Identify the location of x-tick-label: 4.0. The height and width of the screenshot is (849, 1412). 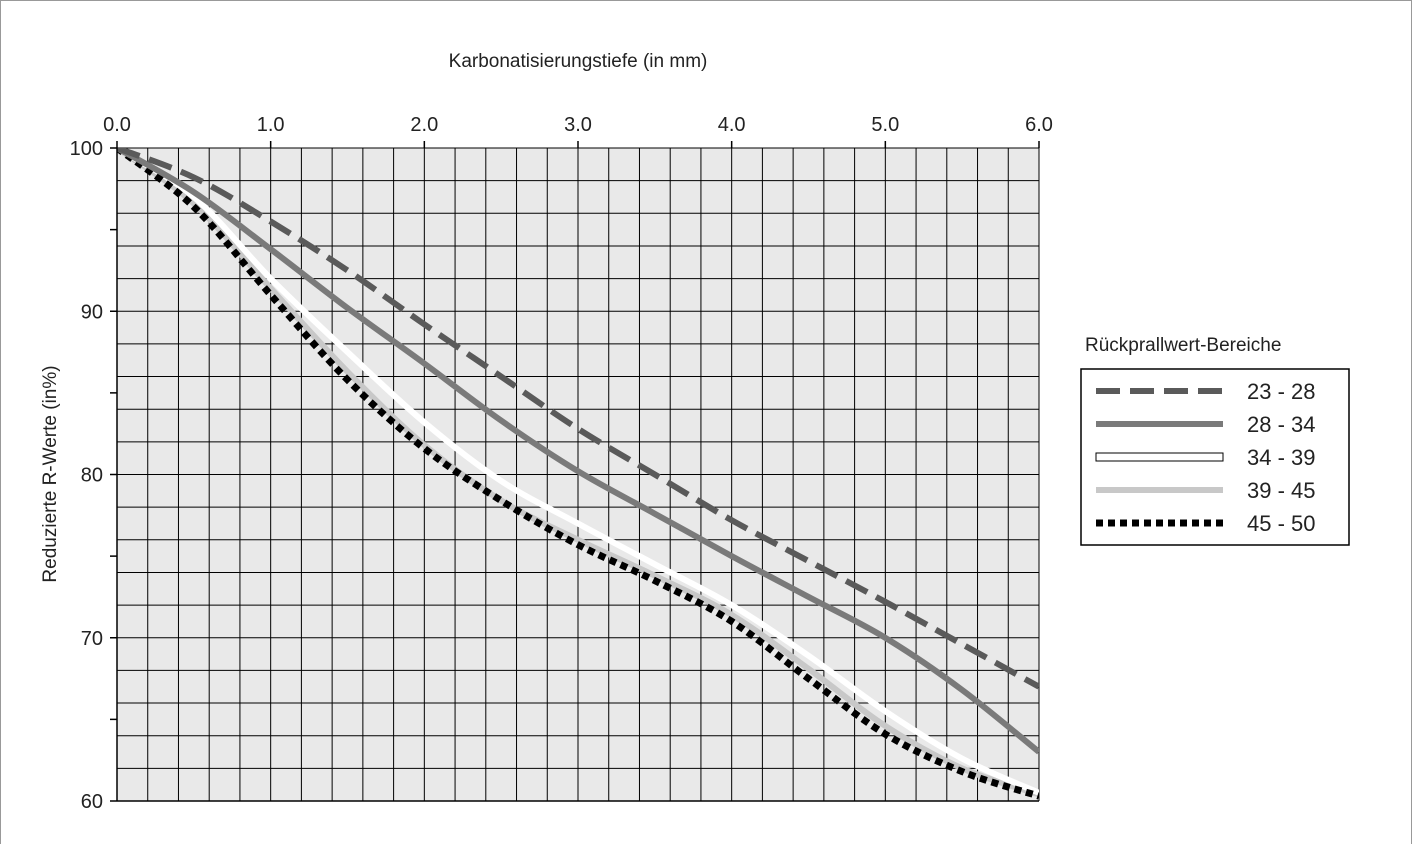
(732, 125).